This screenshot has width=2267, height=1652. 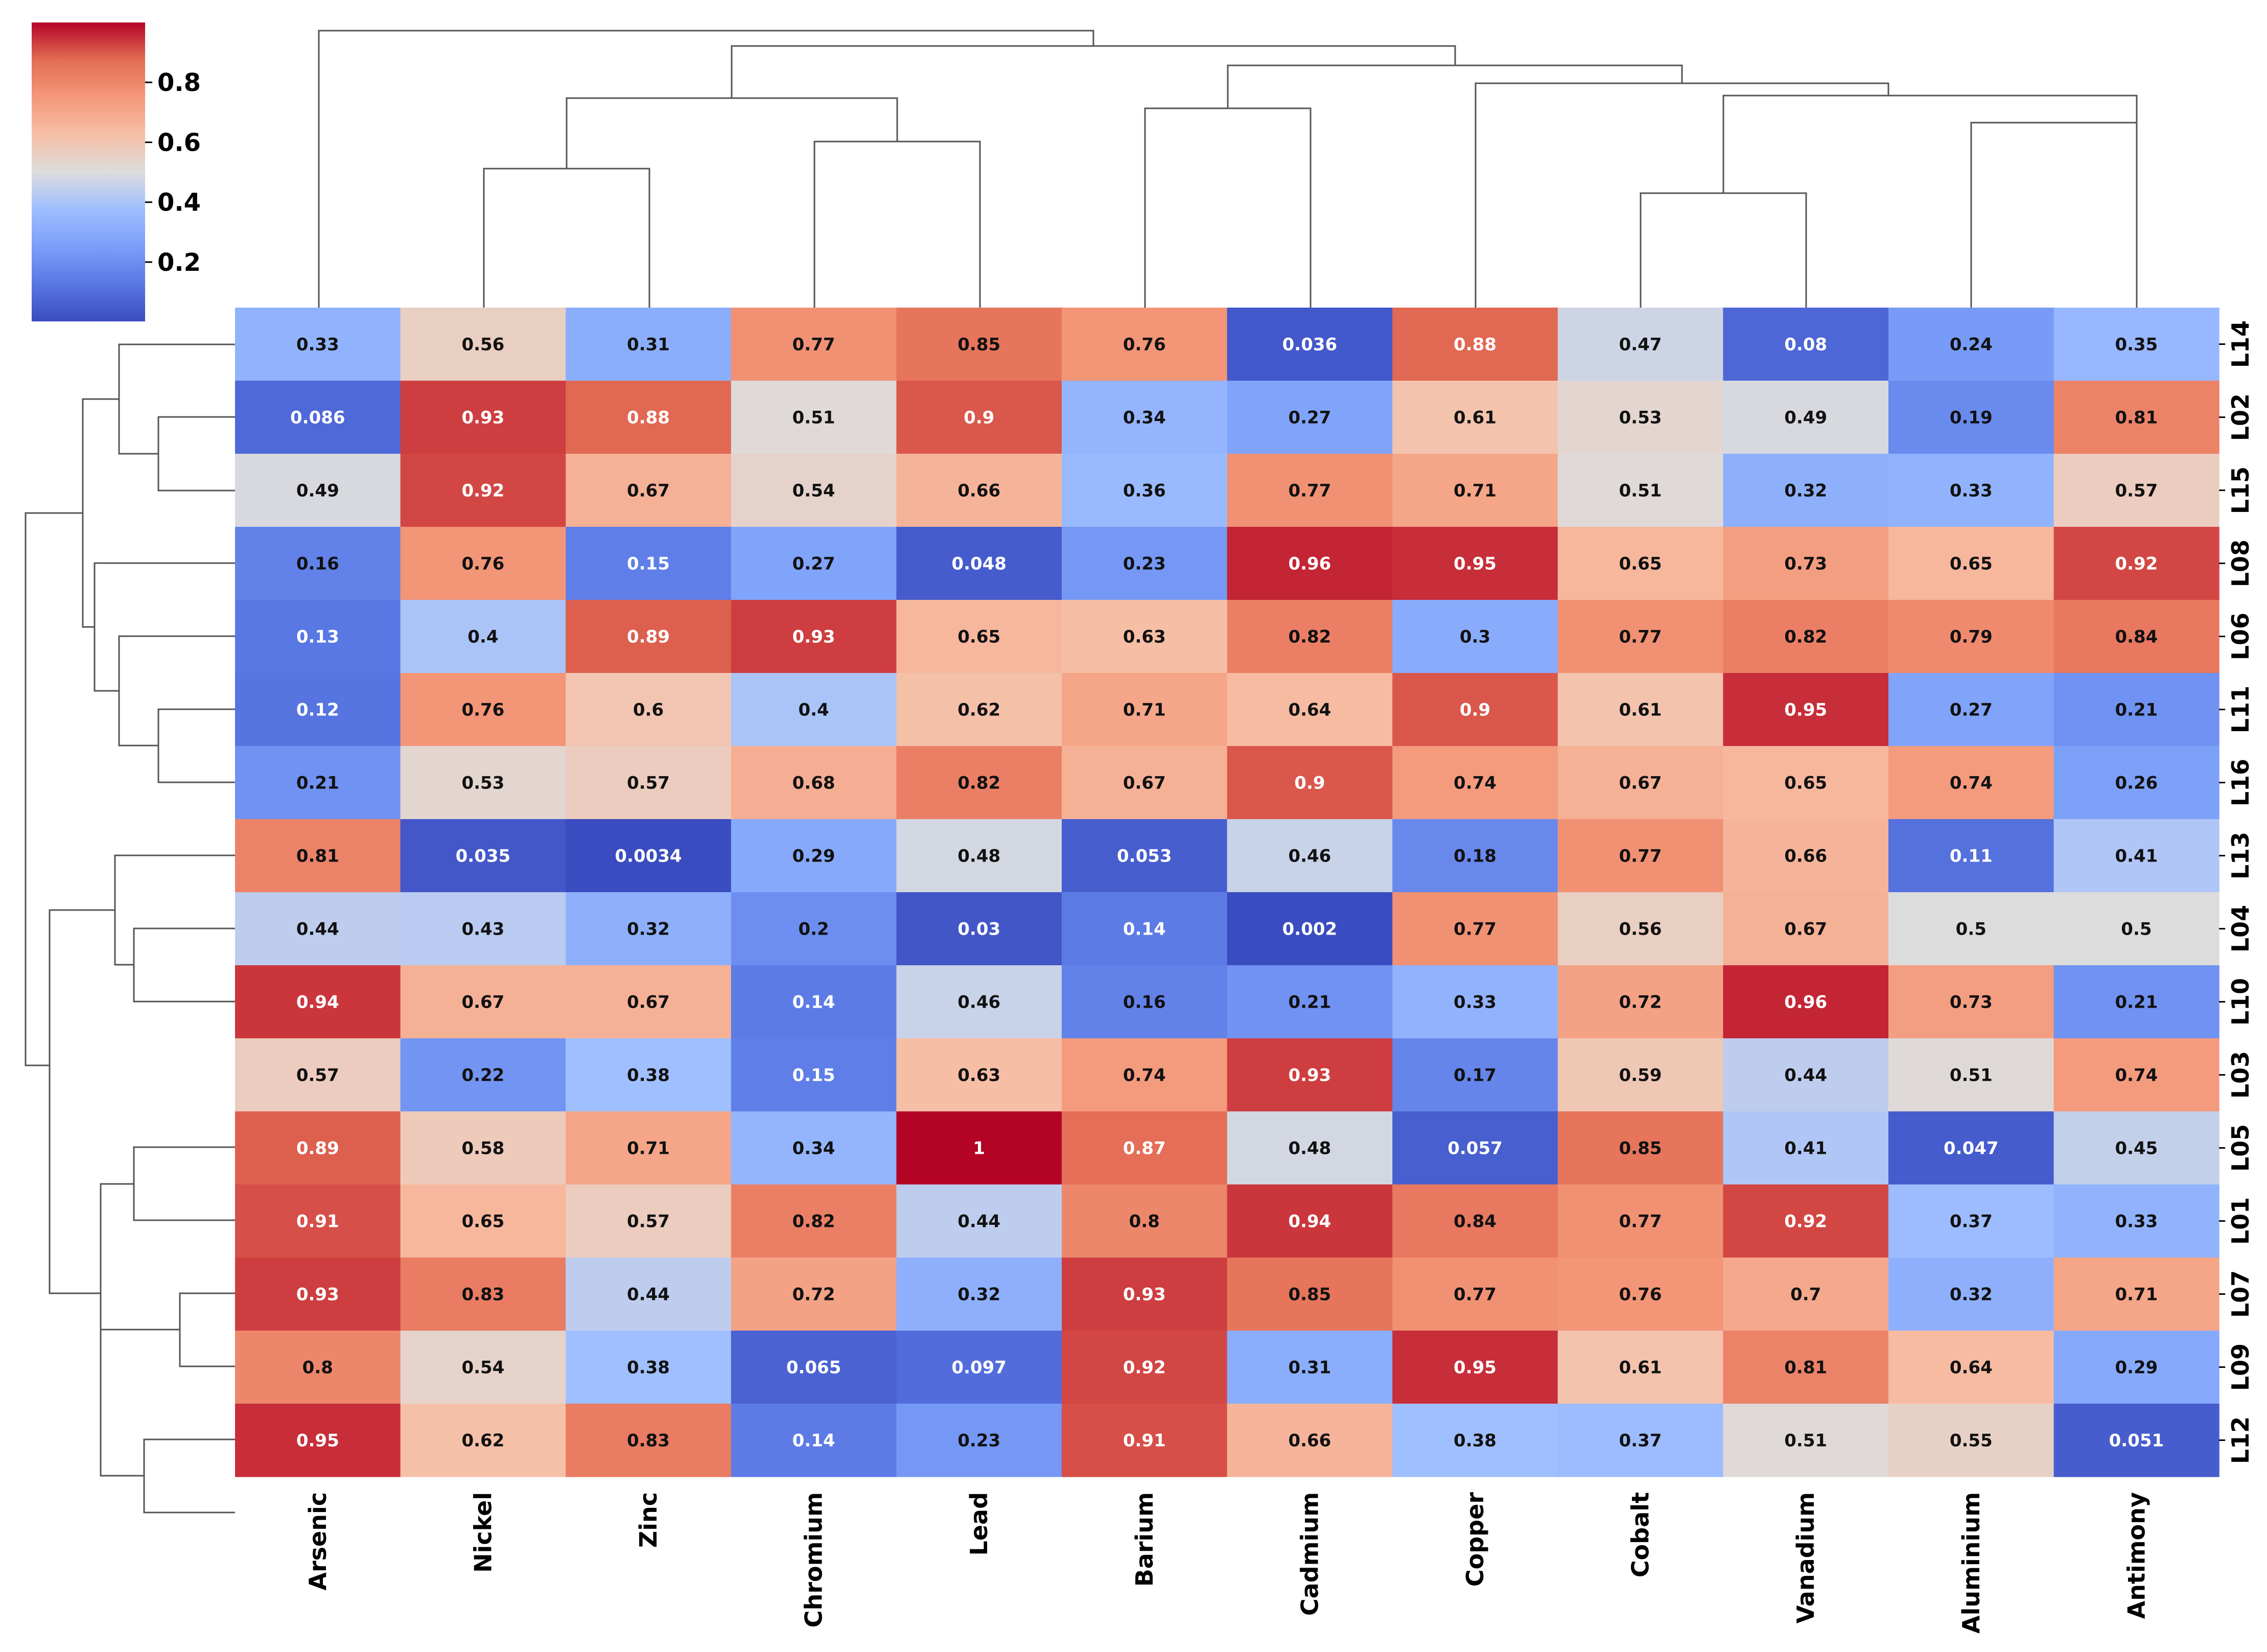 What do you see at coordinates (318, 564) in the screenshot?
I see `cell-value-label: 0.16` at bounding box center [318, 564].